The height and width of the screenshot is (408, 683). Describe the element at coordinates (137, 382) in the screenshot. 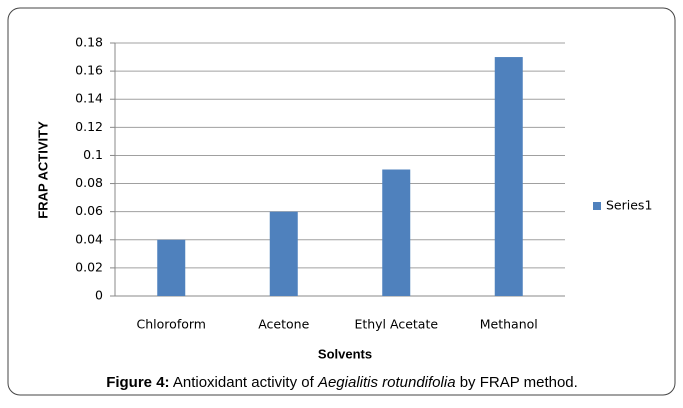

I see `caption-label: Figure 4:` at that location.